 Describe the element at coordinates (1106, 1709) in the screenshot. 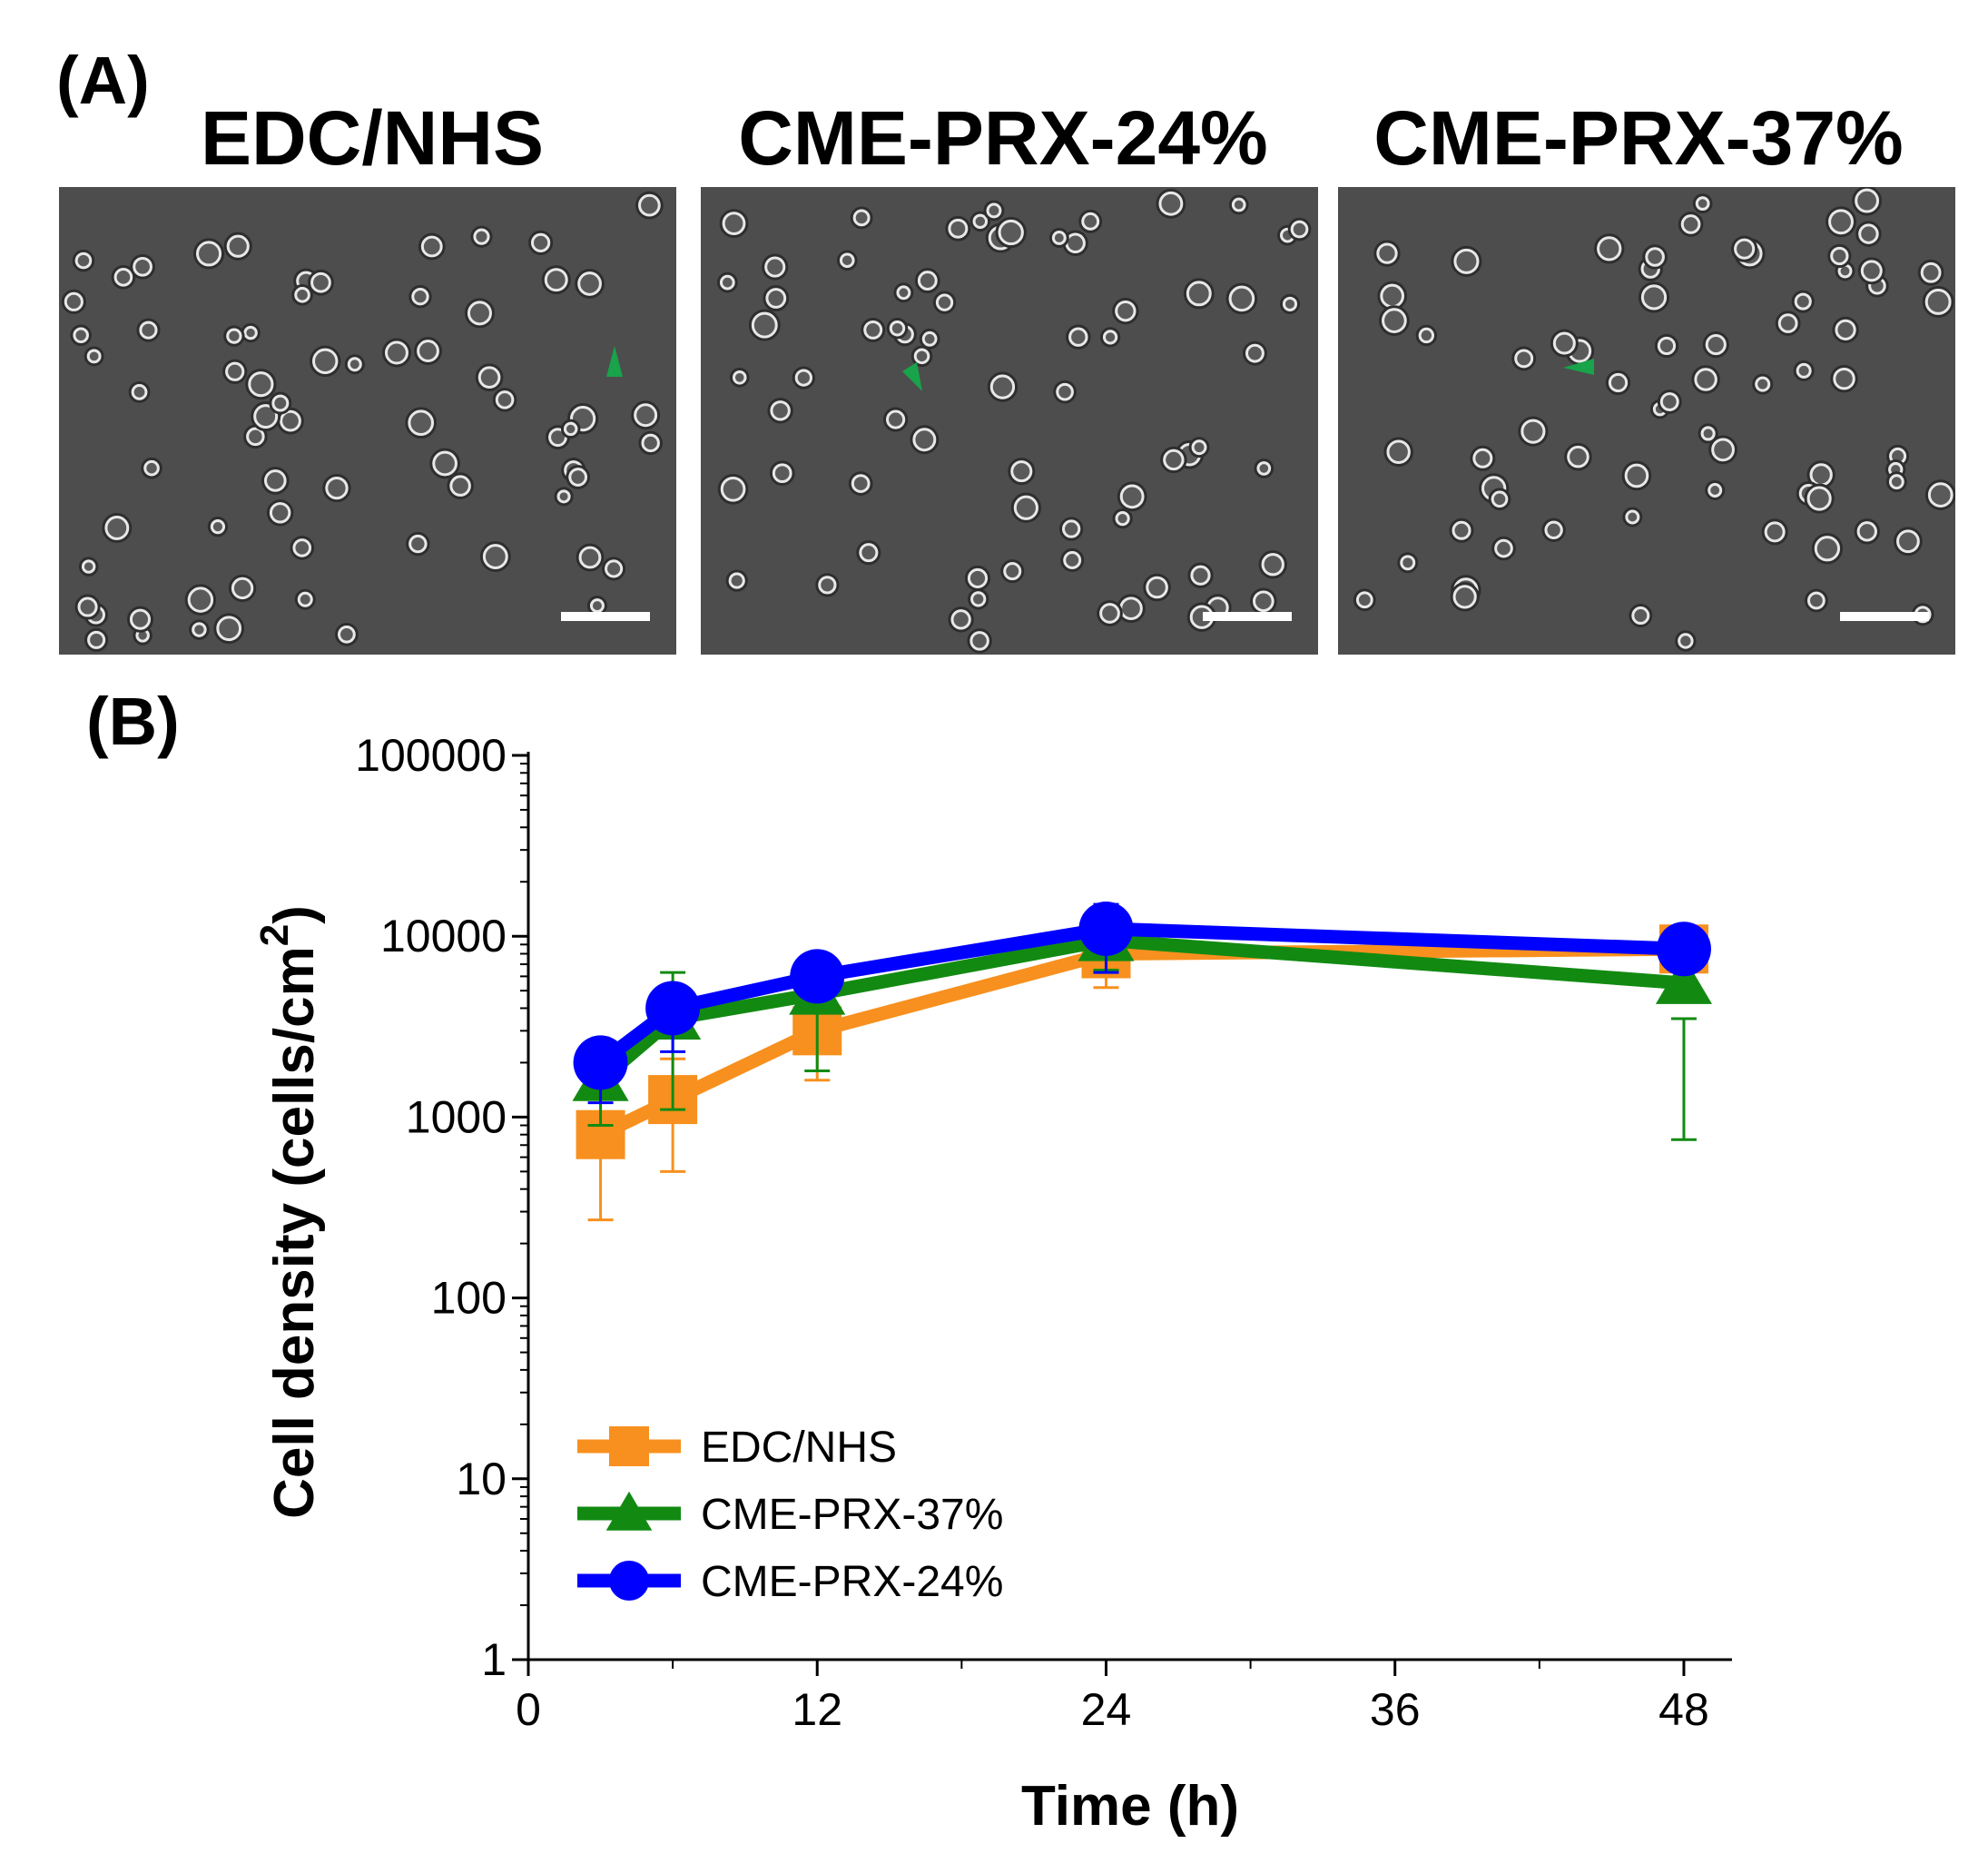

I see `x-tick-label: 24` at that location.